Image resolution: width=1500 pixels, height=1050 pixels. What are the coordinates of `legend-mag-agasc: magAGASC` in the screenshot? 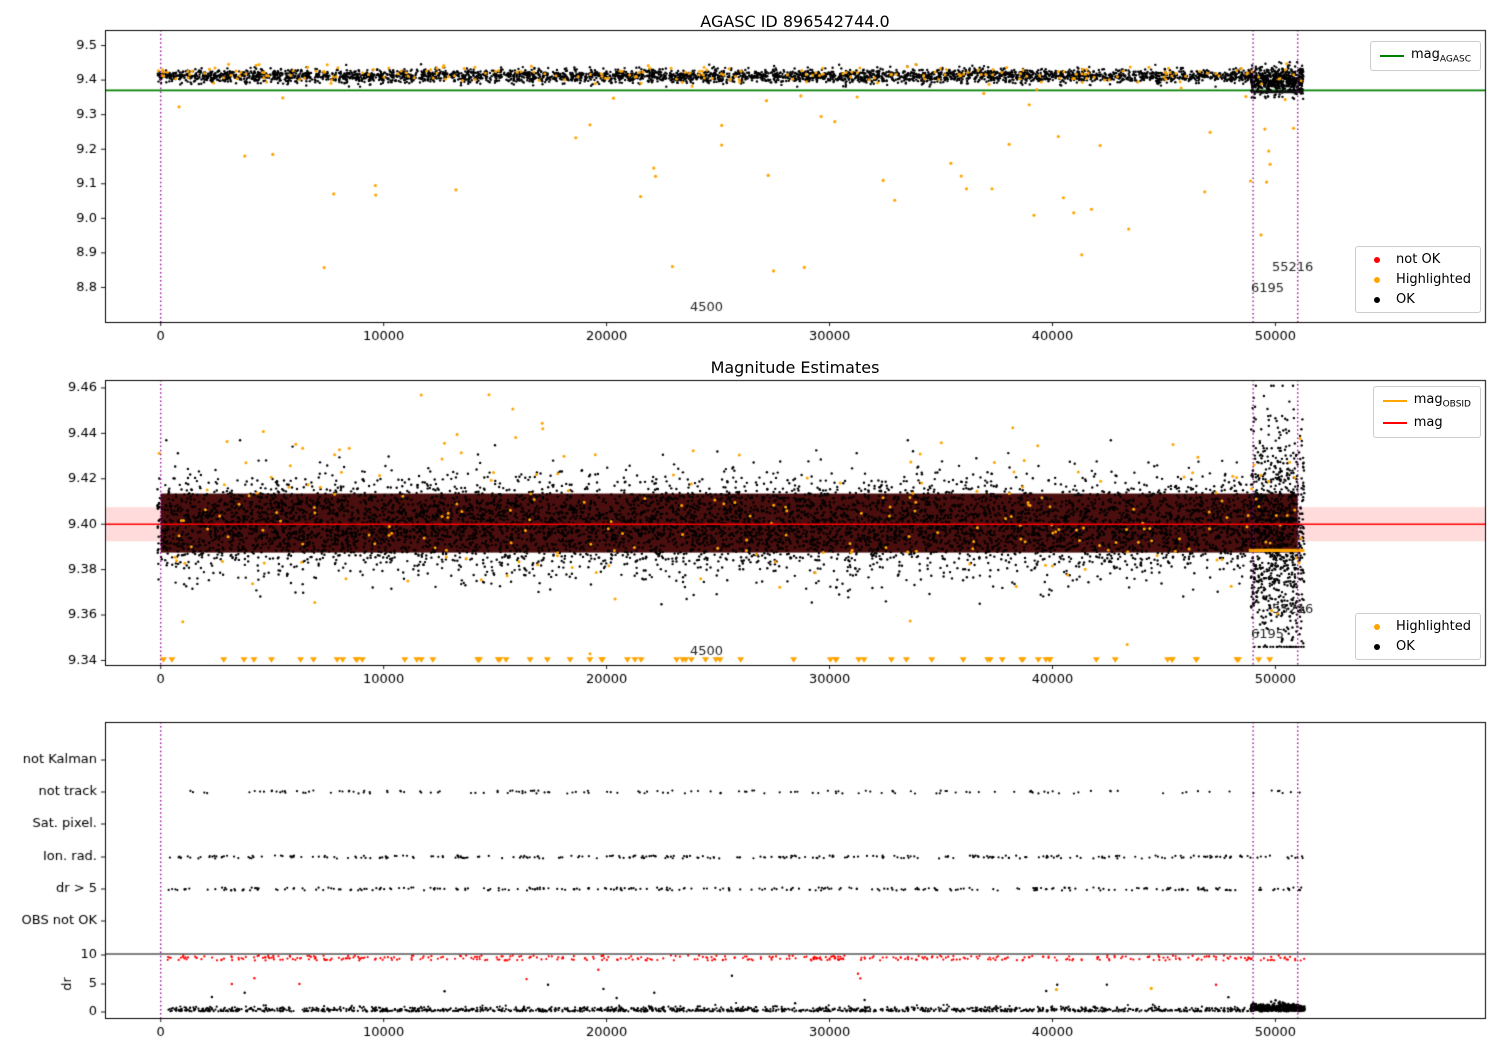 It's located at (1425, 56).